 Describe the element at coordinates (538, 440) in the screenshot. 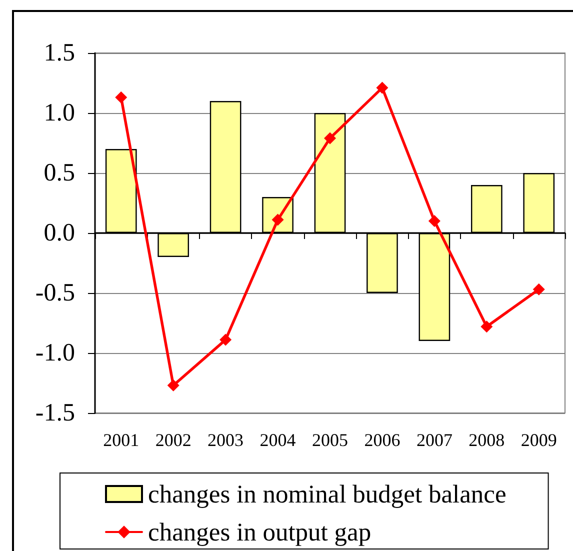

I see `x-tick-label: 2009` at that location.